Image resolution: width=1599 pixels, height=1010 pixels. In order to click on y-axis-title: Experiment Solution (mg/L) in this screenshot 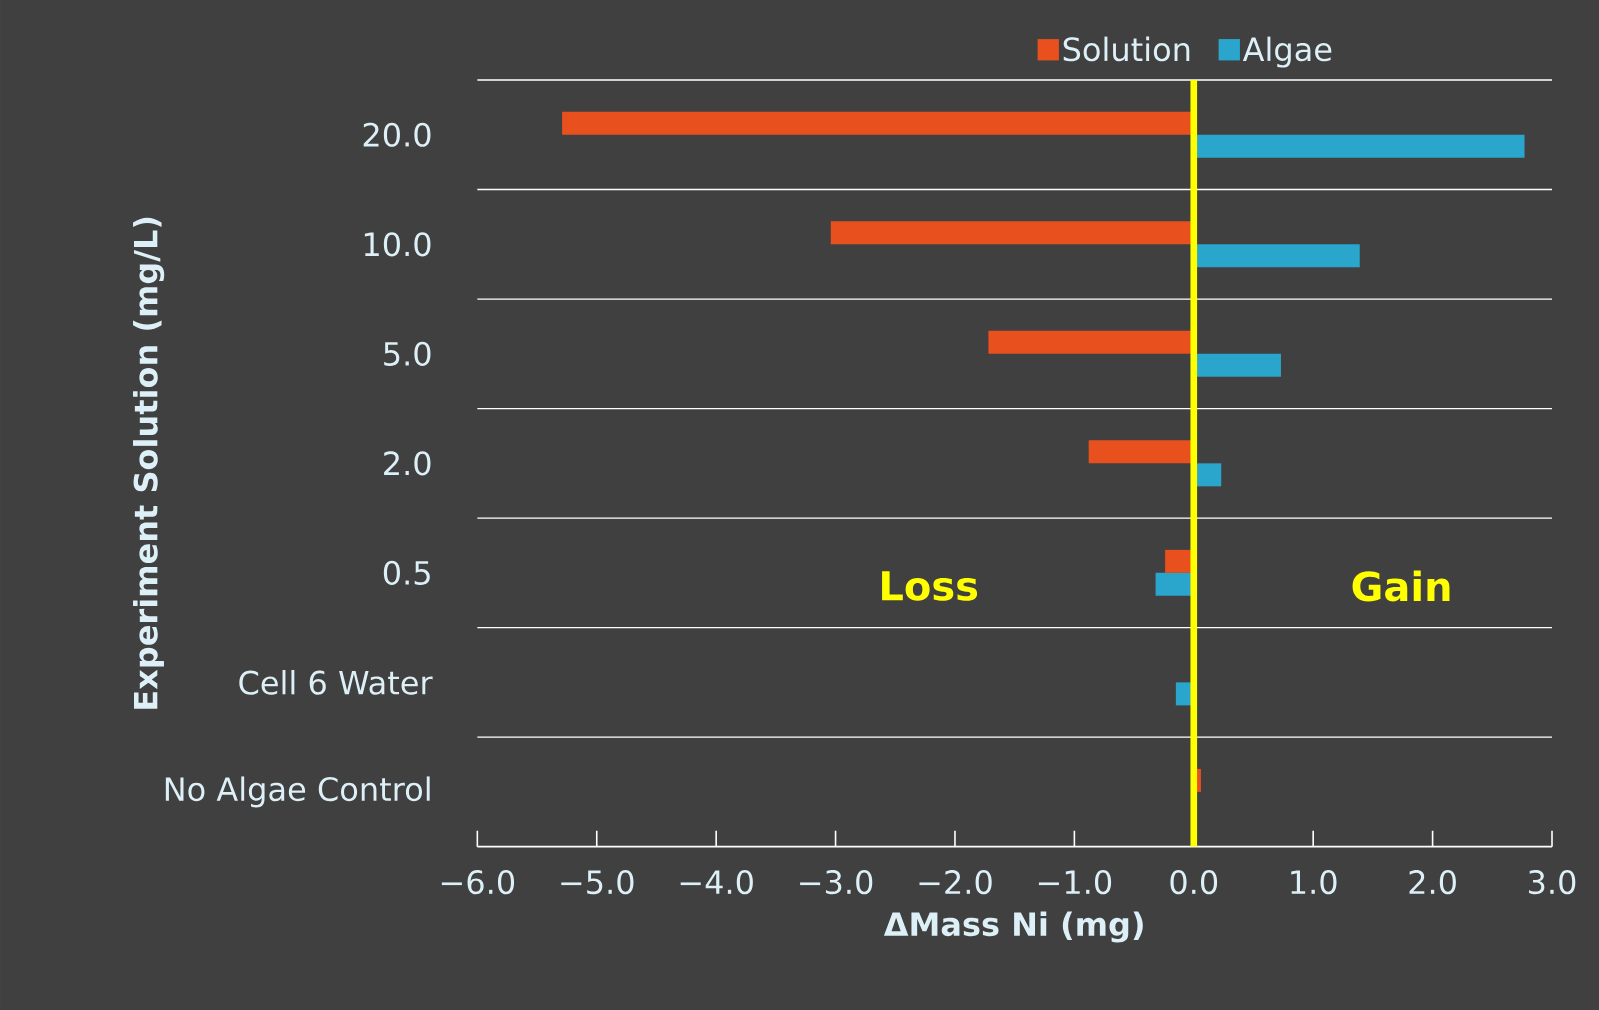, I will do `click(149, 463)`.